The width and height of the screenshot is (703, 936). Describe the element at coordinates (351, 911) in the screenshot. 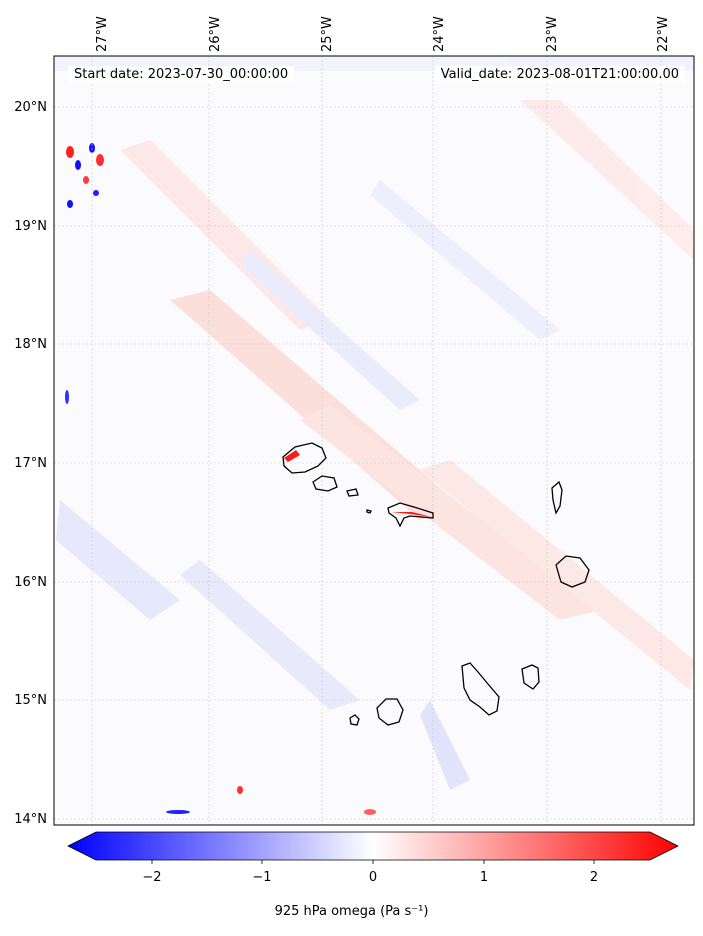

I see `colorbar-label: 925 hPa omega (Pa s⁻¹)` at that location.